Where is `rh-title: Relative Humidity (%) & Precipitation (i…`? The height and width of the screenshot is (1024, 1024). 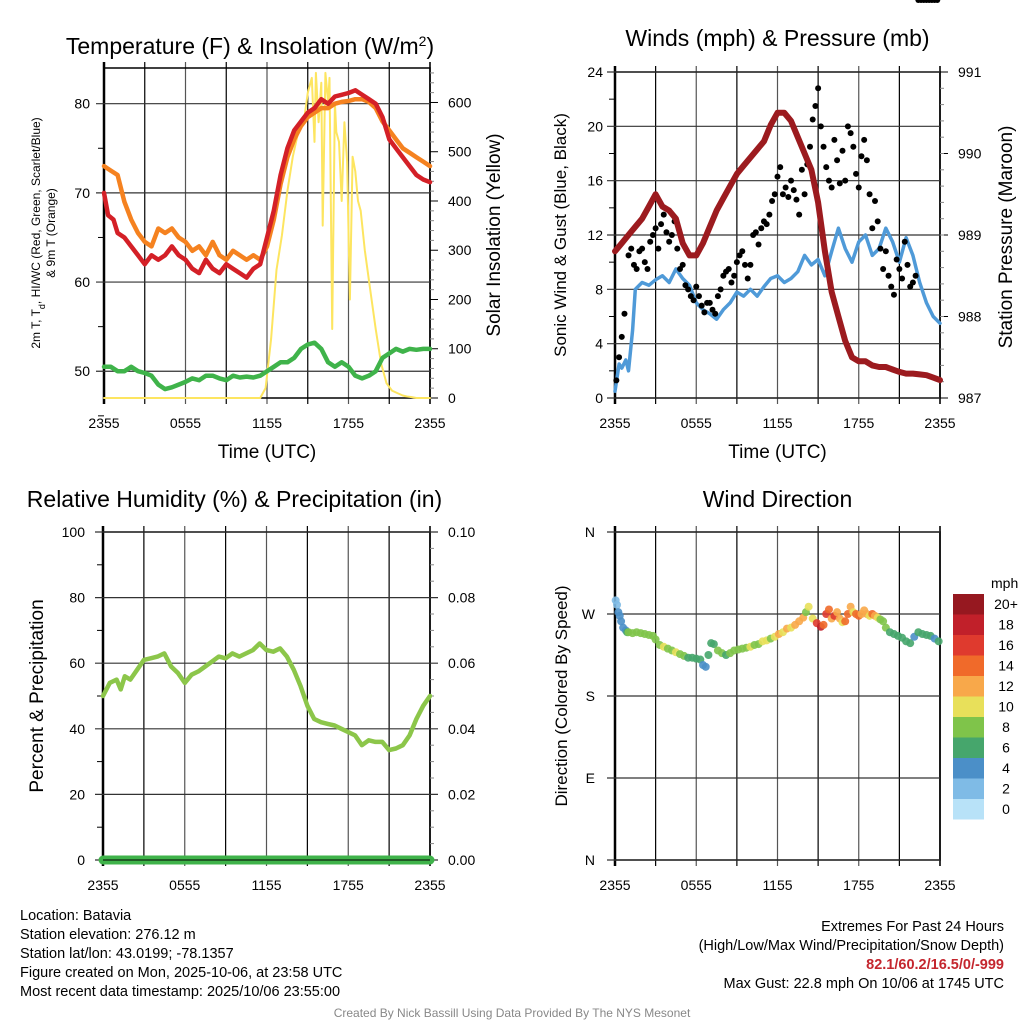 rh-title: Relative Humidity (%) & Precipitation (i… is located at coordinates (234, 499).